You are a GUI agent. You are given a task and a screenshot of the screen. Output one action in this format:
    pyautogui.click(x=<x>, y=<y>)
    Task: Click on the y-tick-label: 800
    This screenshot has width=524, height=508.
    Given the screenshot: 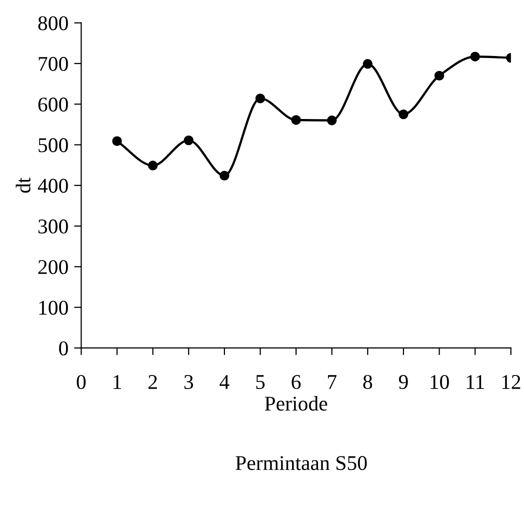 What is the action you would take?
    pyautogui.click(x=53, y=23)
    